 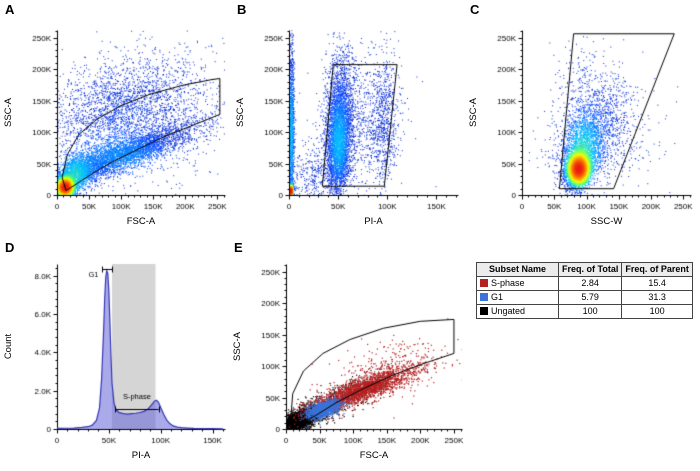 What do you see at coordinates (242, 9) in the screenshot?
I see `panel-b-letter: B` at bounding box center [242, 9].